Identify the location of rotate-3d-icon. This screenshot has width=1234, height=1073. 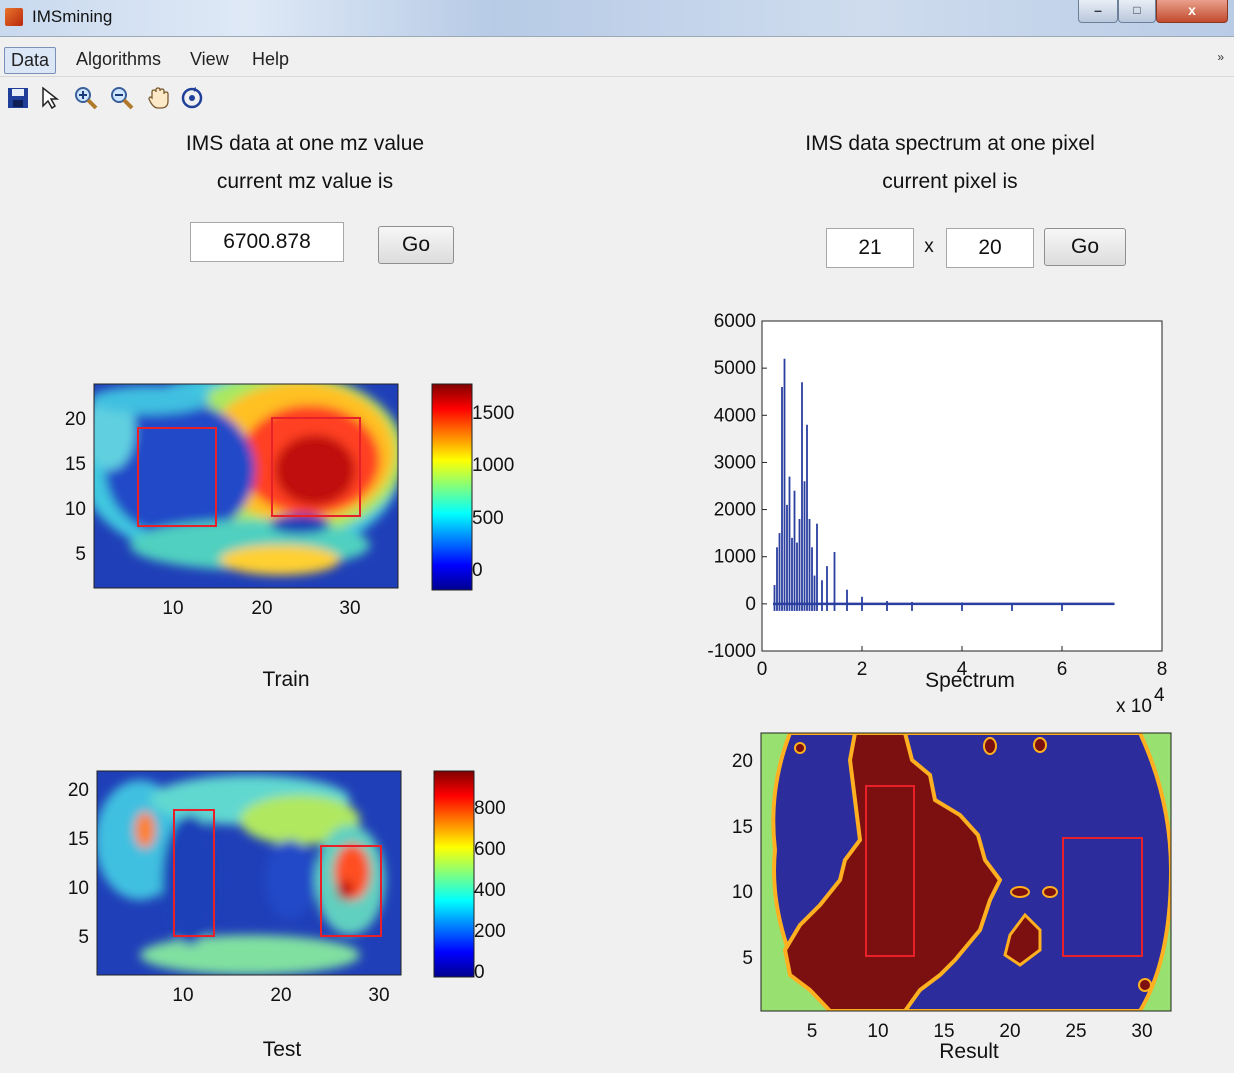
(192, 98).